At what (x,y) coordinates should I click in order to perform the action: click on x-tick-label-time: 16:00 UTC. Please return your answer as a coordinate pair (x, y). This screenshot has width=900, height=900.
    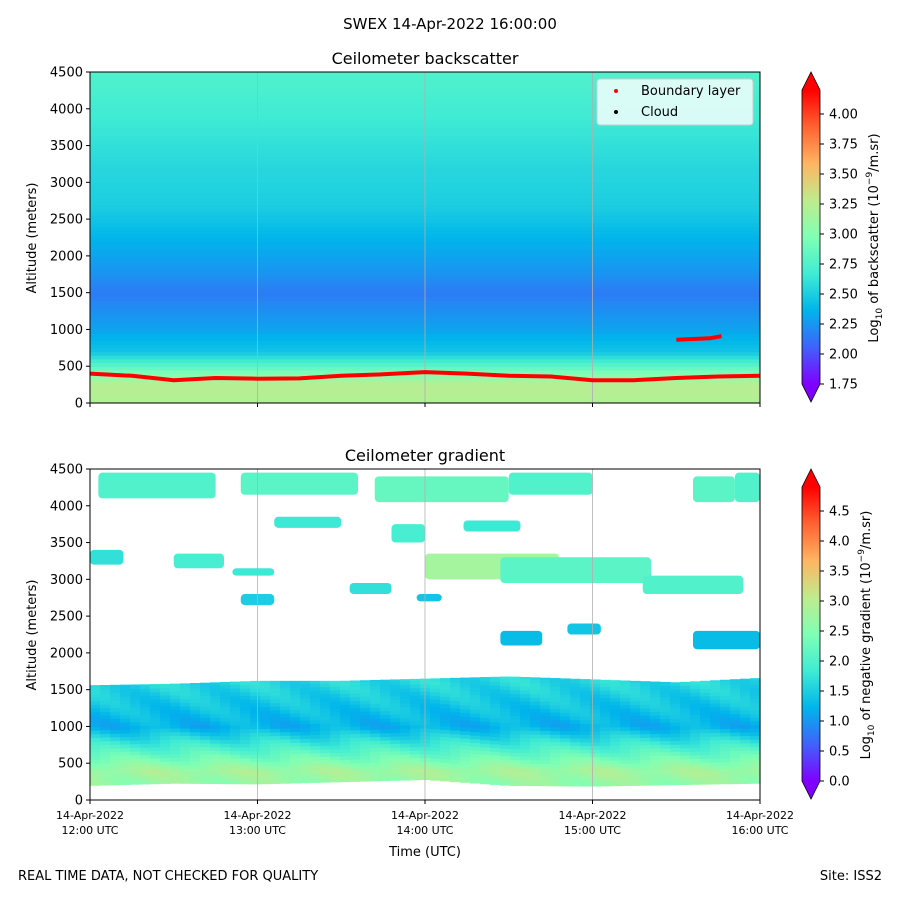
    Looking at the image, I should click on (759, 830).